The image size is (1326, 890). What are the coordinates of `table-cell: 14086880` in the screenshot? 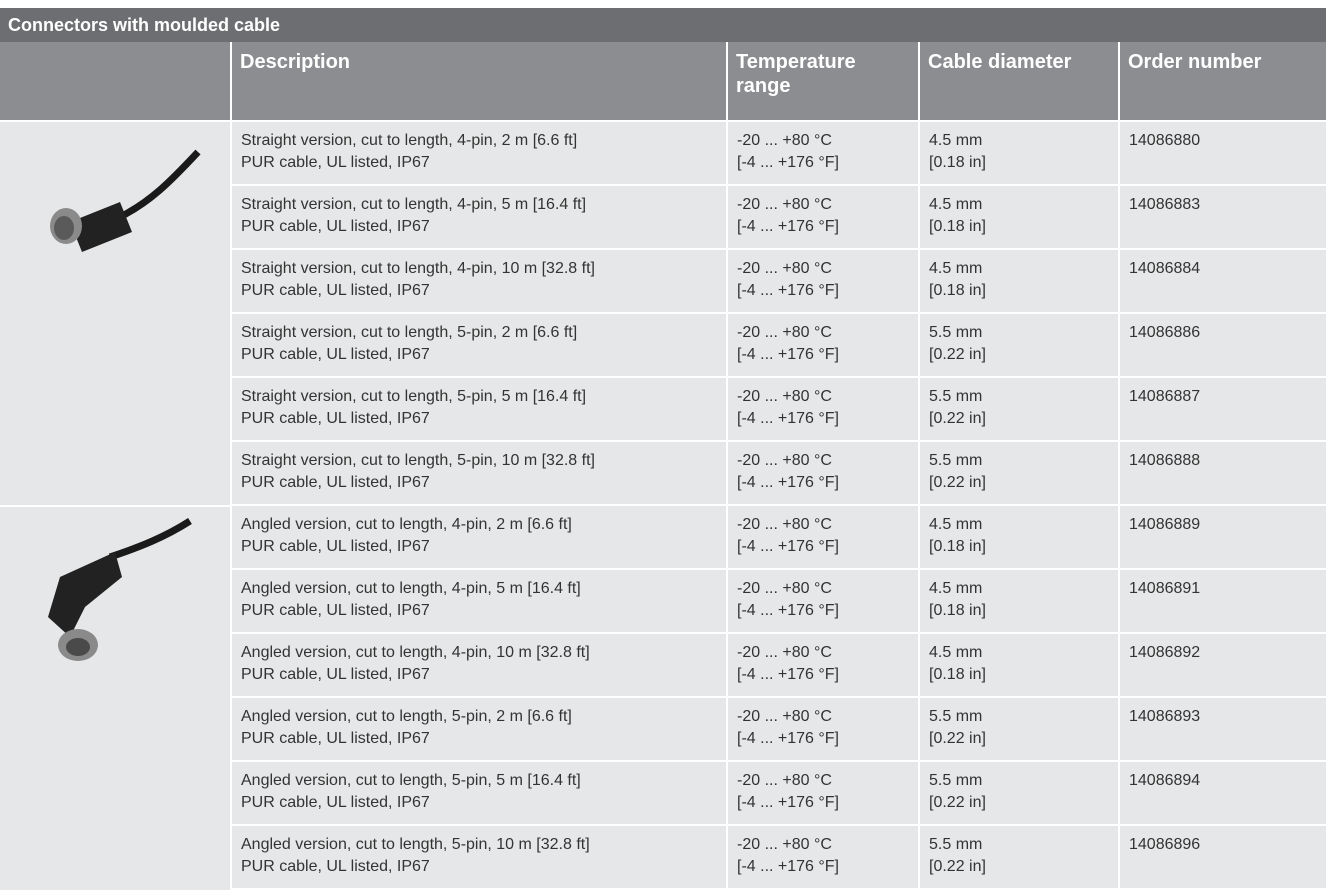 It's located at (1223, 153).